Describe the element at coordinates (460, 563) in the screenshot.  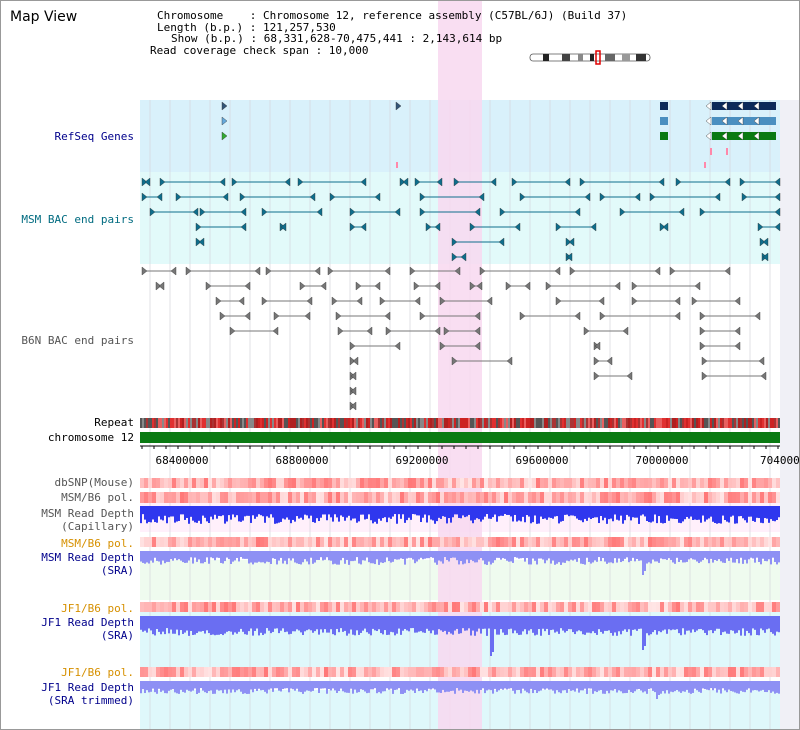
I see `msm-depth-sra-track` at that location.